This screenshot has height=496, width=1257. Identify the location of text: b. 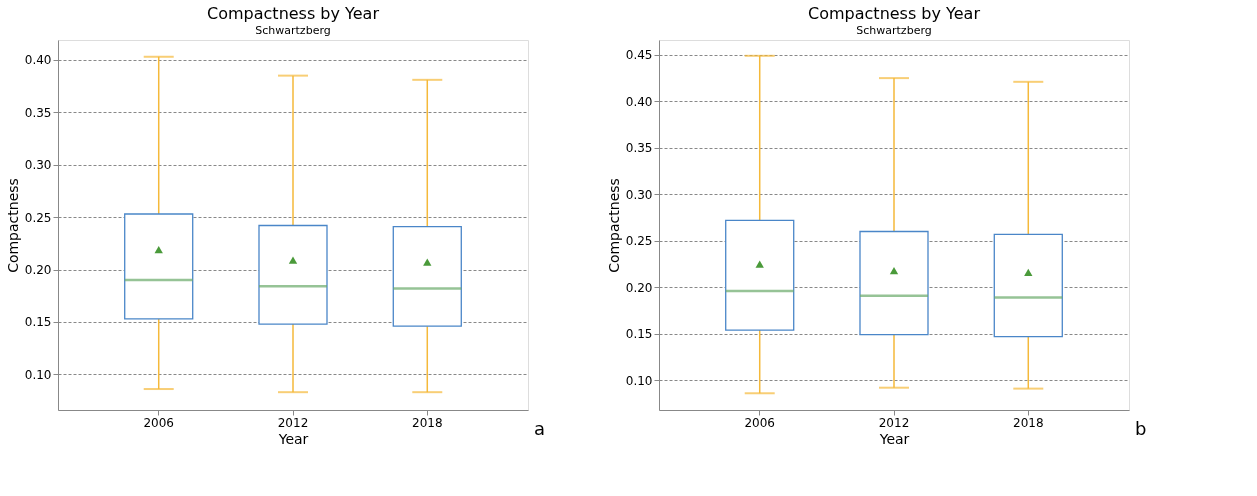
(1141, 428).